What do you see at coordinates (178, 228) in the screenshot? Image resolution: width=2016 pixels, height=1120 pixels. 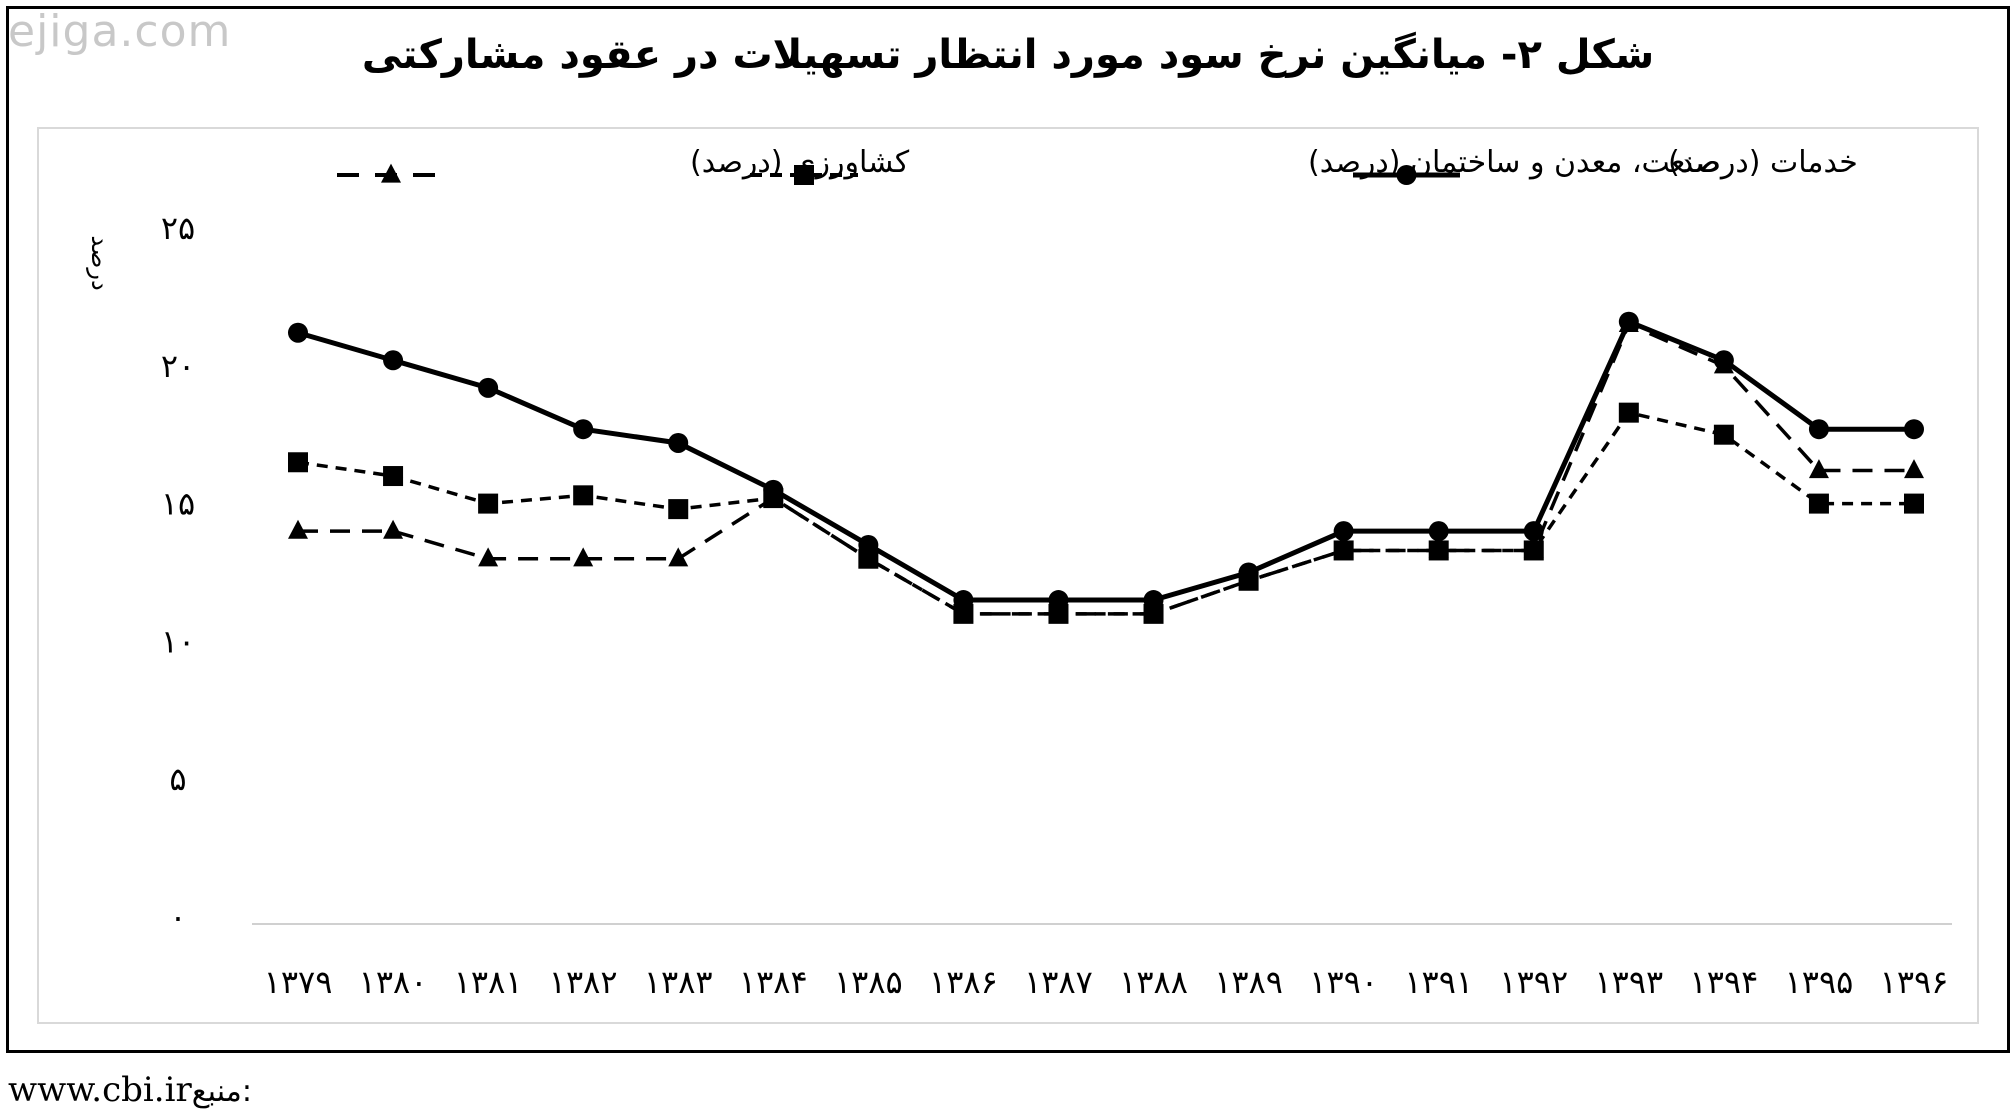 I see `y-tick-label: ۲۵` at bounding box center [178, 228].